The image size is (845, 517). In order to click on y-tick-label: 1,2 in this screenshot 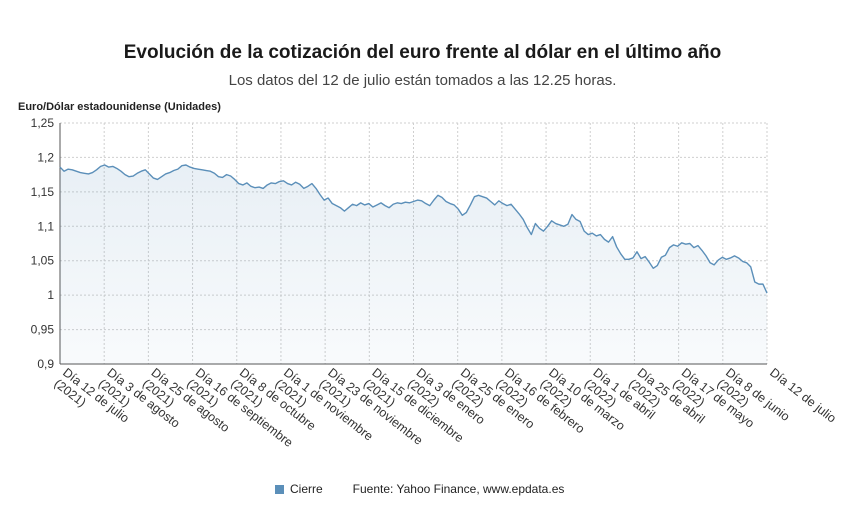, I will do `click(45, 157)`.